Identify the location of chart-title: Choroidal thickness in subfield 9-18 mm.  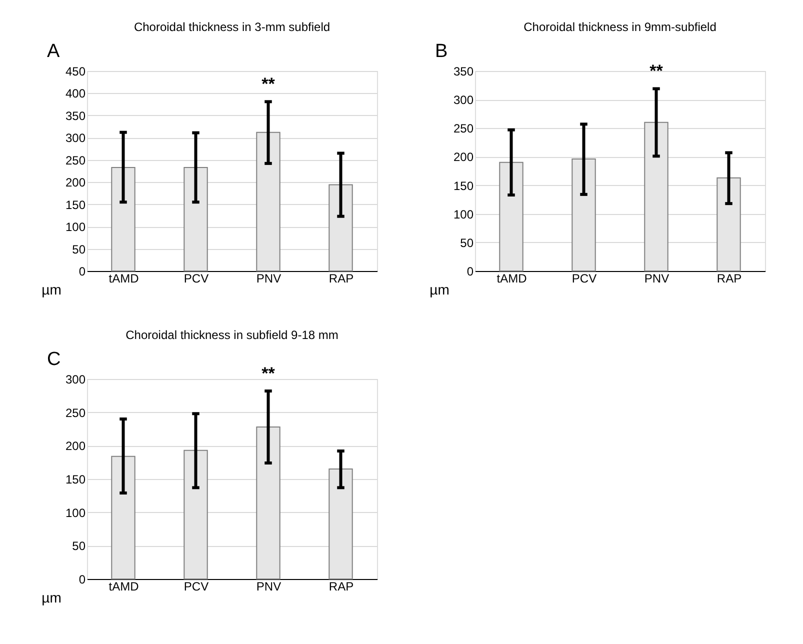
(232, 335).